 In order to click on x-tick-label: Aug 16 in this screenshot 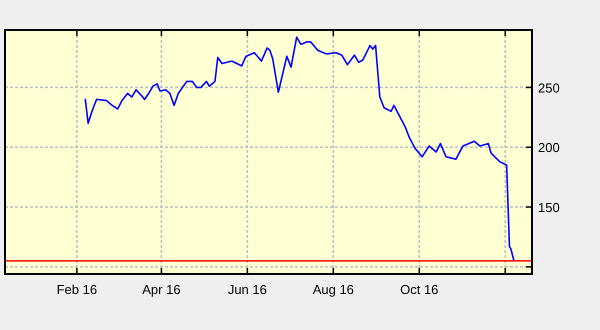, I will do `click(333, 289)`.